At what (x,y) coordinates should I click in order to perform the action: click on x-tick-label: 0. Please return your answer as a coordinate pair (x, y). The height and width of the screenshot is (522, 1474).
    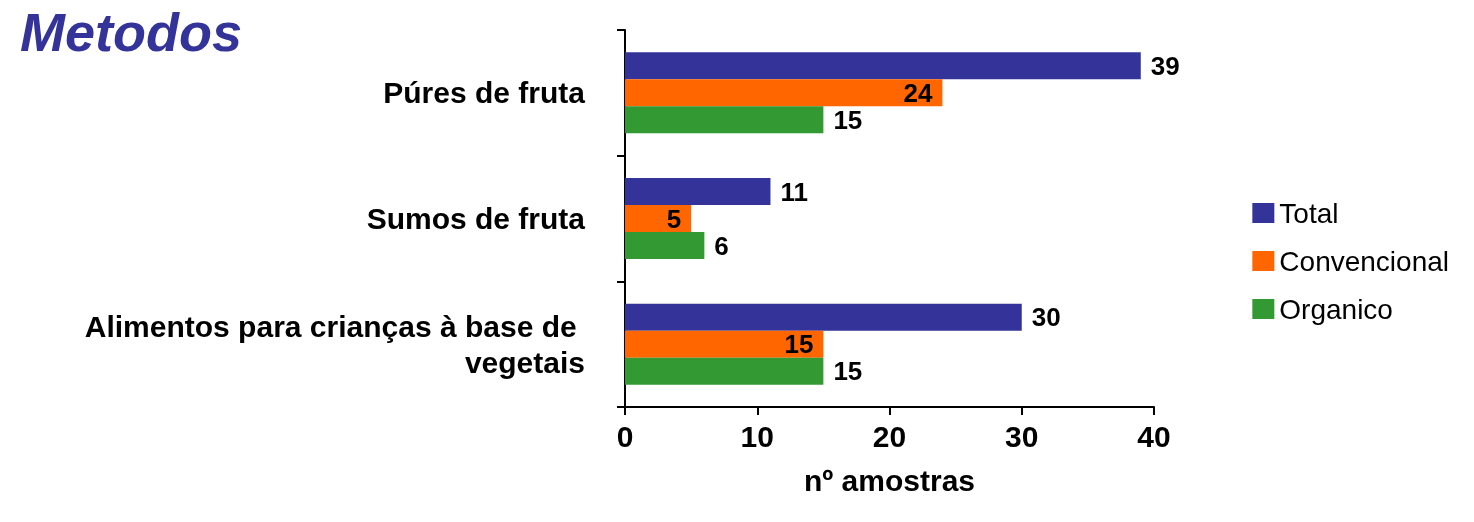
    Looking at the image, I should click on (625, 436).